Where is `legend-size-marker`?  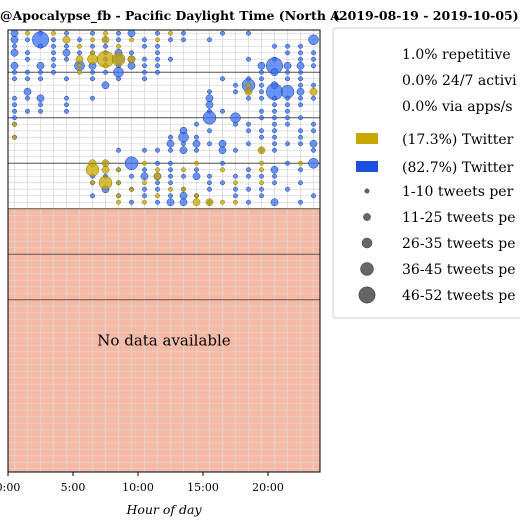
legend-size-marker is located at coordinates (367, 295).